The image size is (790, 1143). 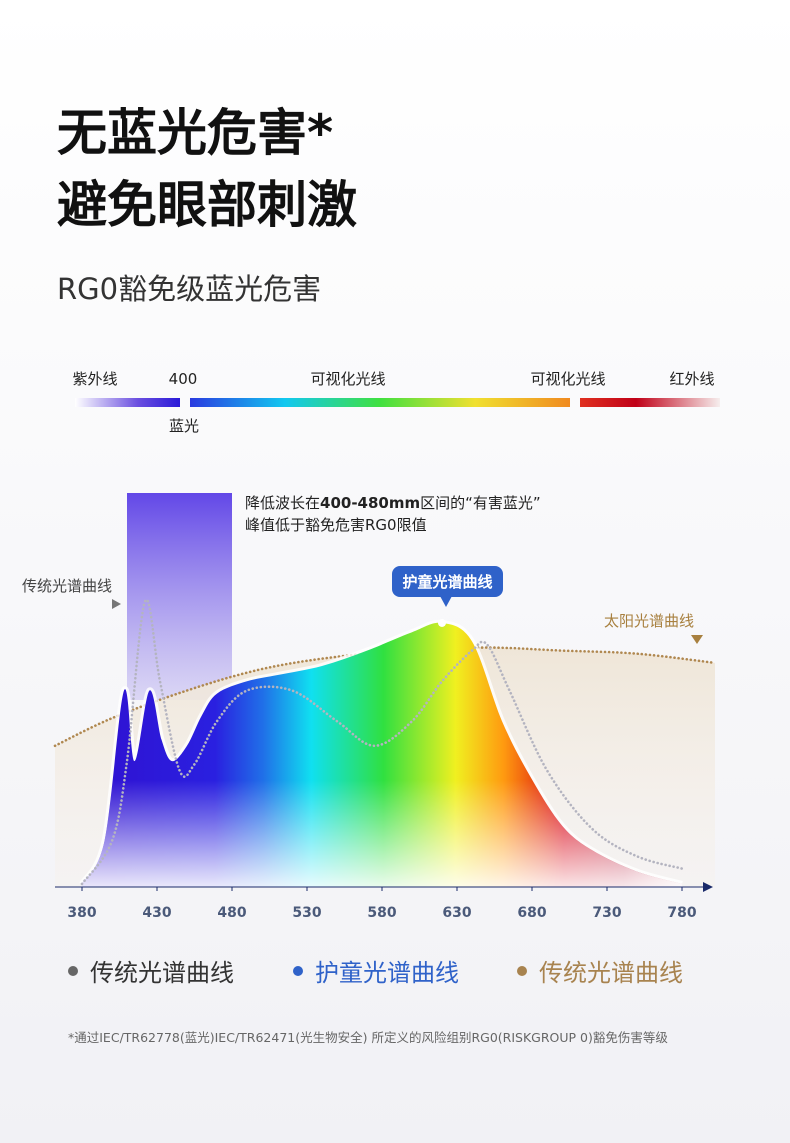 I want to click on subtitle: RG0豁免级蓝光危害, so click(x=189, y=289).